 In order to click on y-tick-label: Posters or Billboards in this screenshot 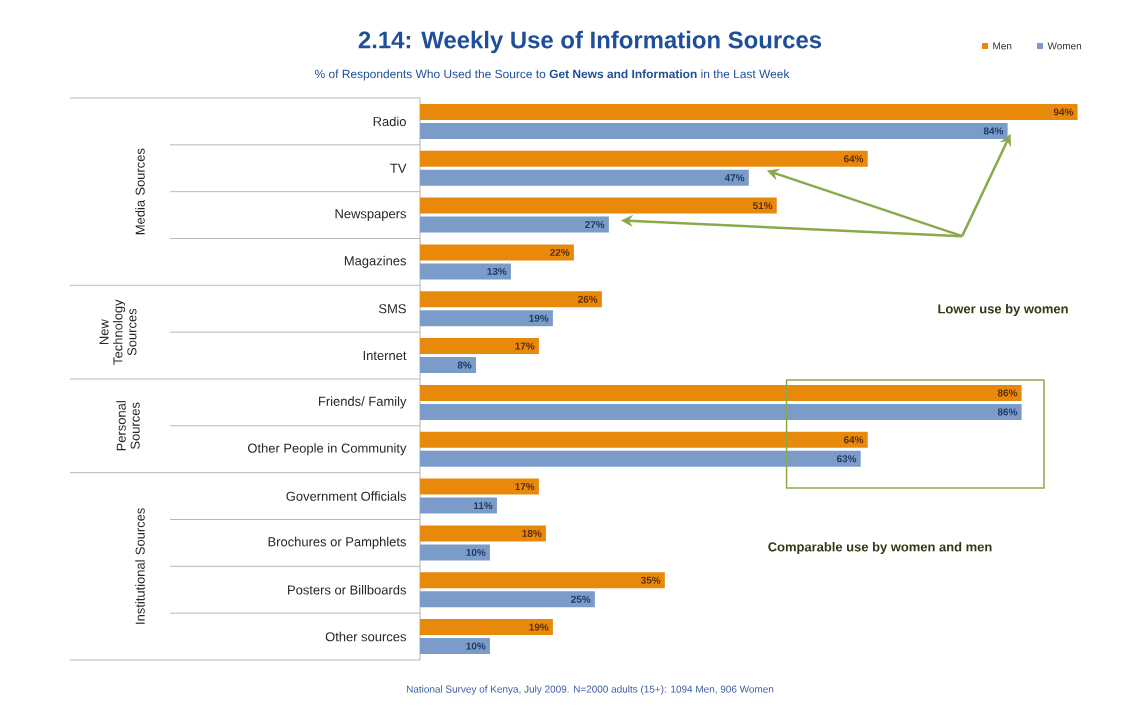, I will do `click(347, 589)`.